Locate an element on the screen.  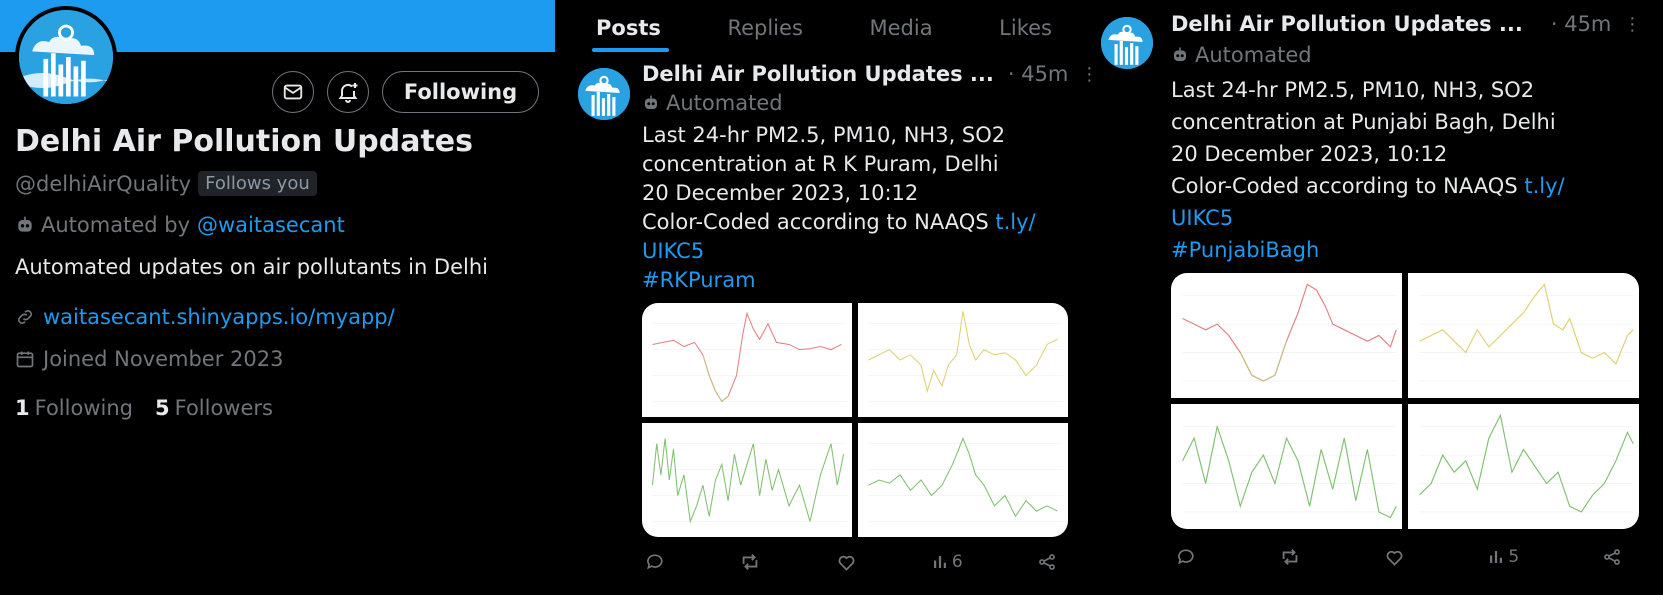
profile-url-row: waitasecant.shinyapps.io/myapp/ is located at coordinates (205, 317).